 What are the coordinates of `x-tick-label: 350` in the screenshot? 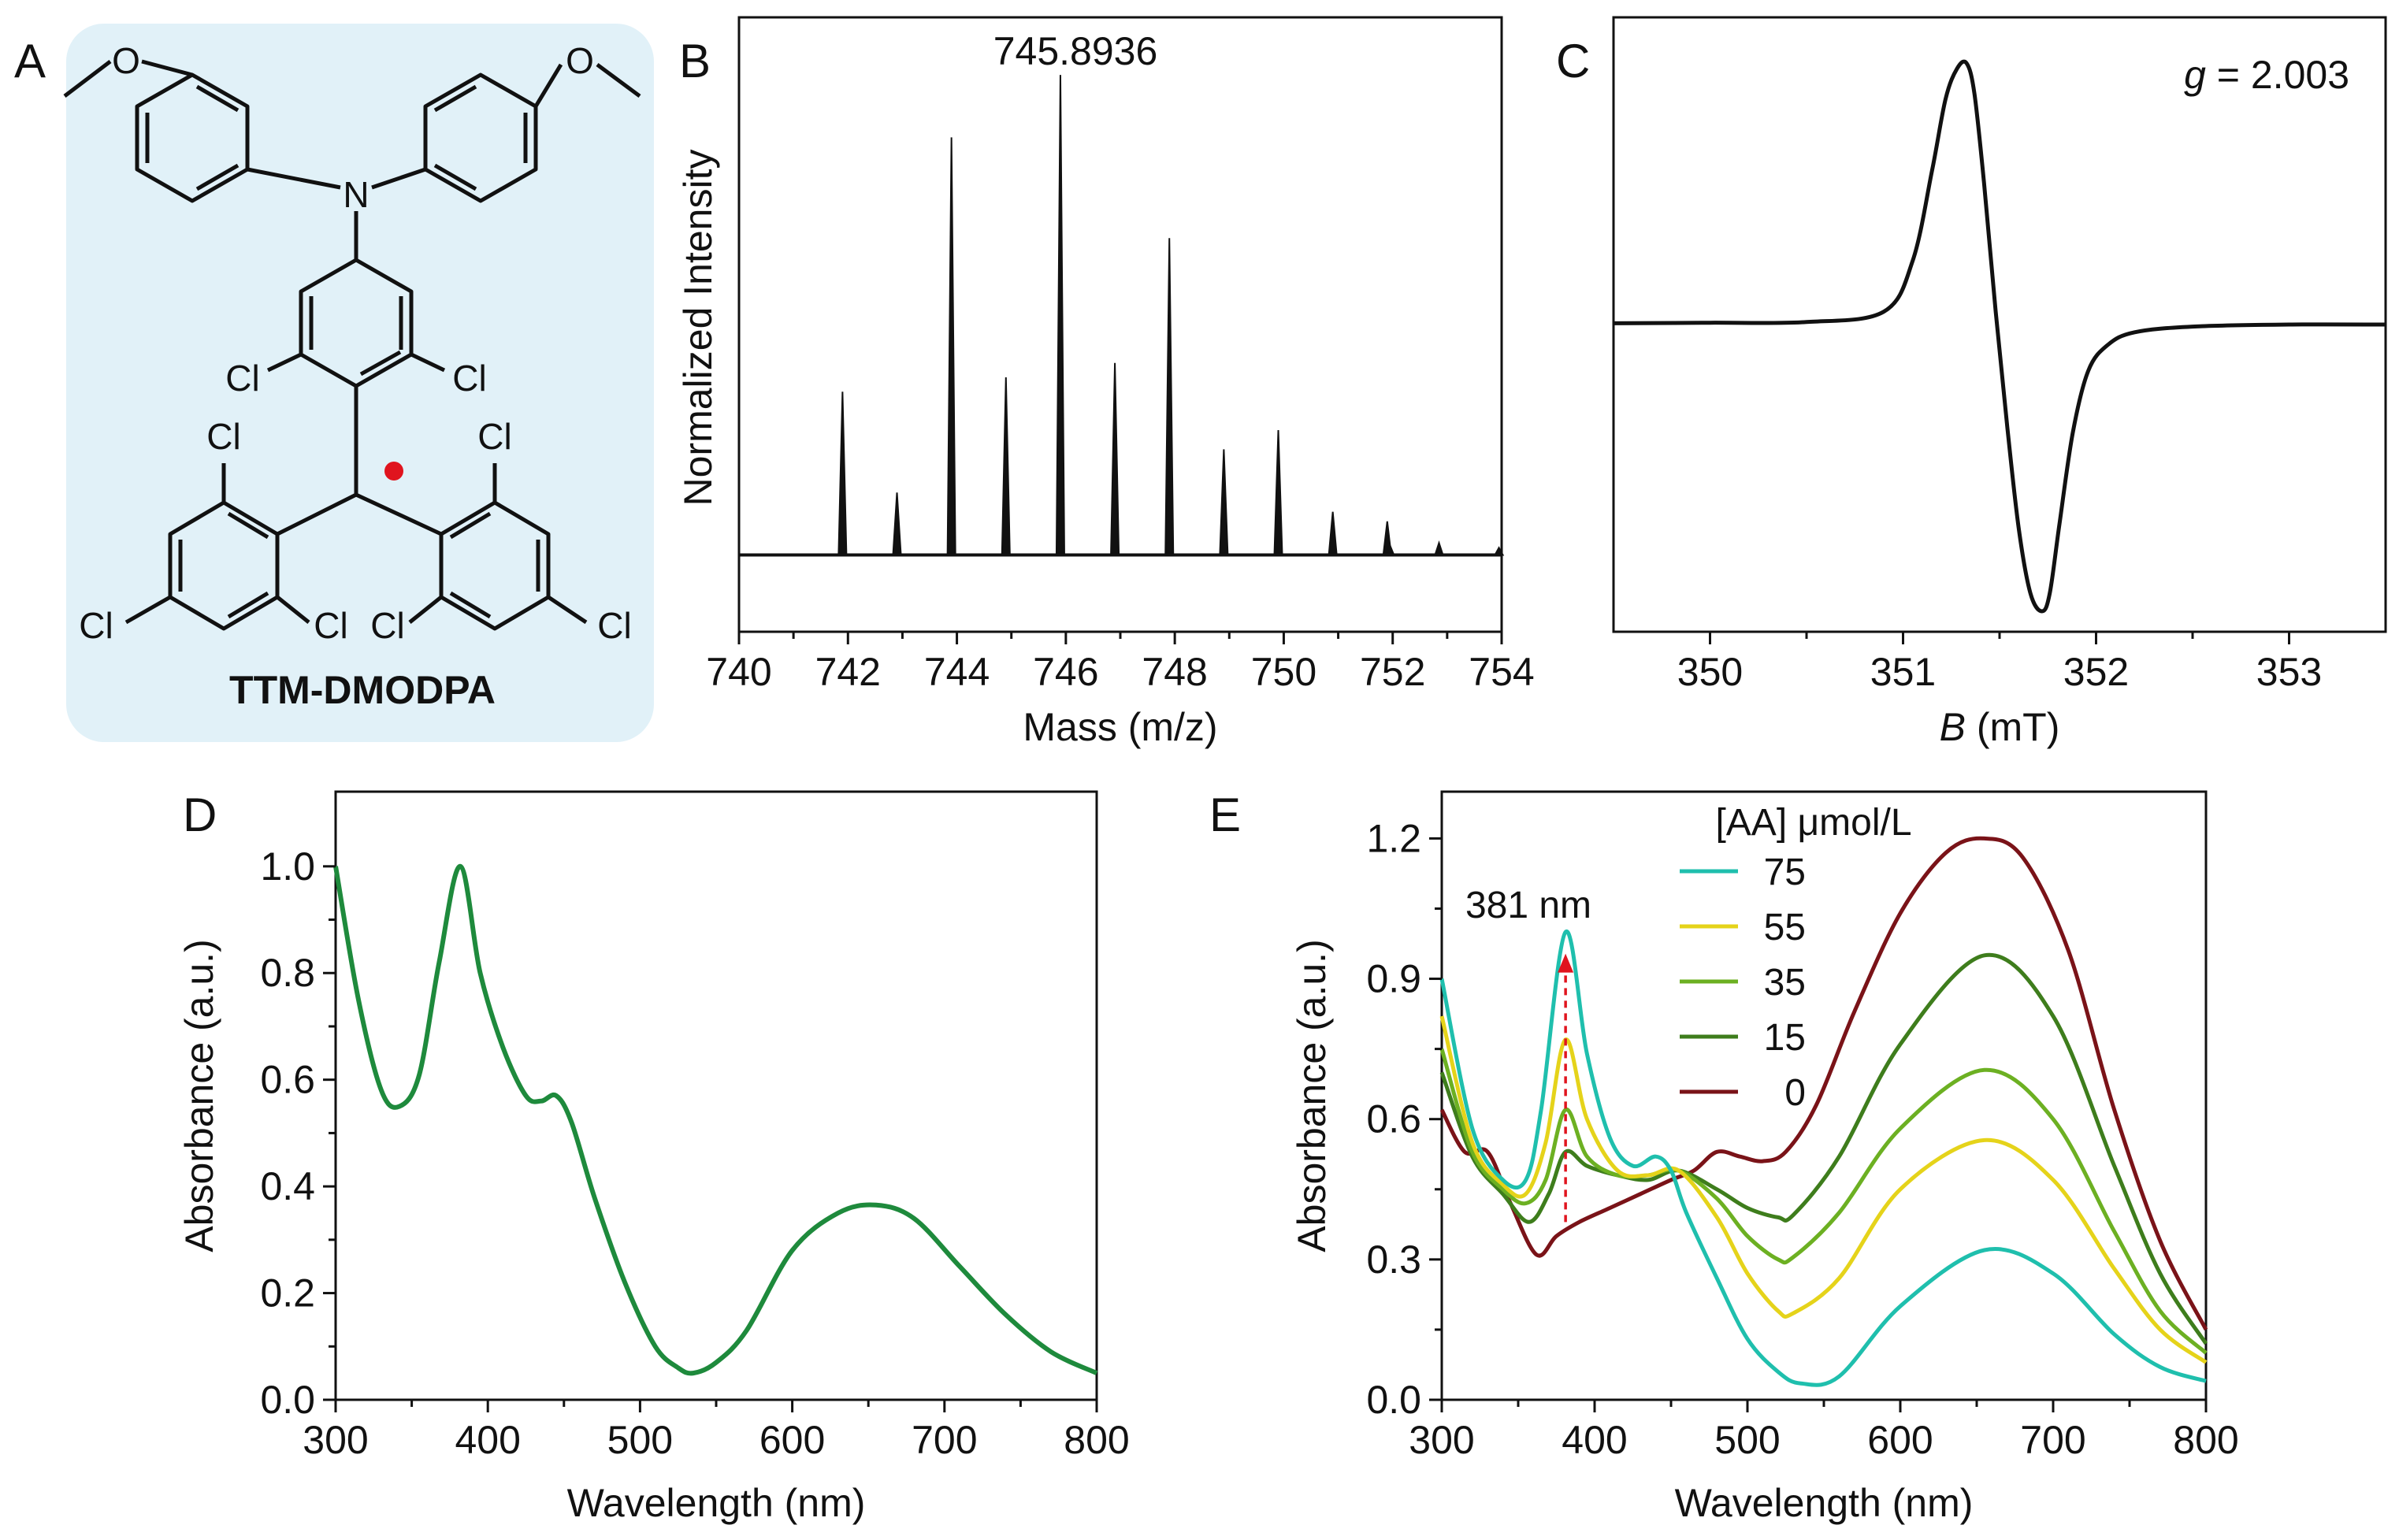 It's located at (1710, 672).